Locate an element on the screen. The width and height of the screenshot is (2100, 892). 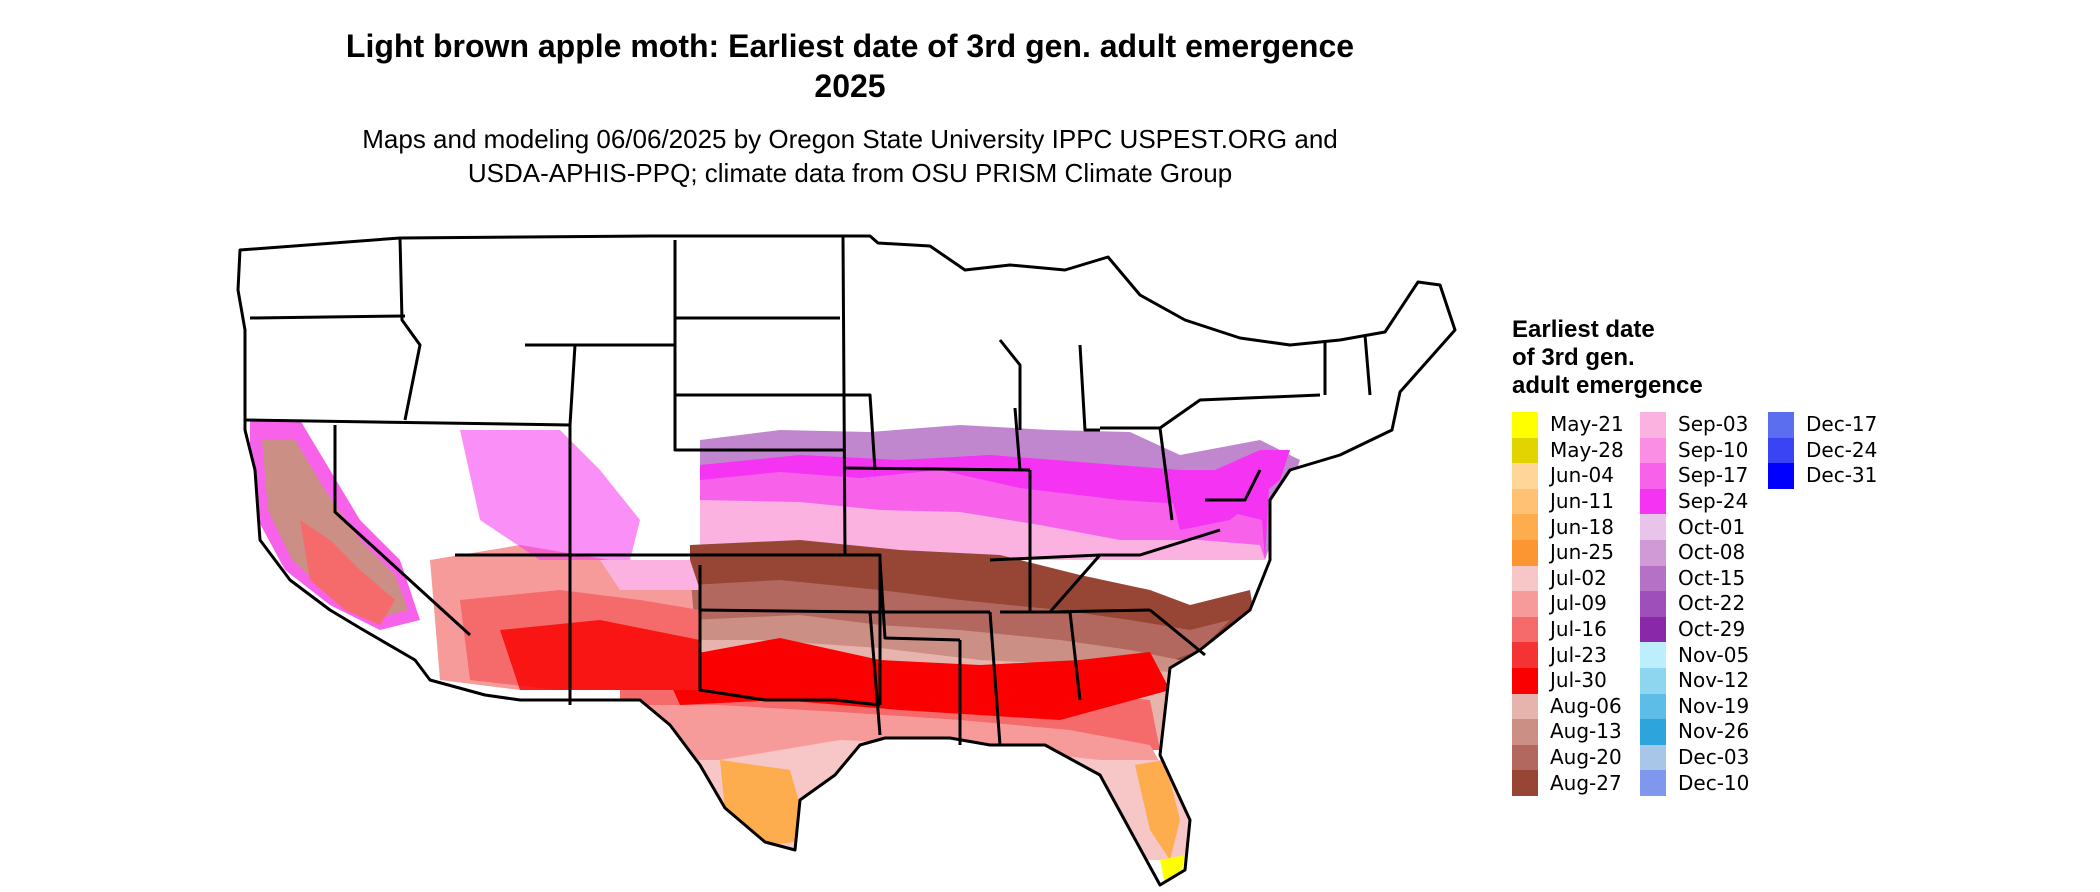
legend-label: Jul-23 is located at coordinates (1578, 654).